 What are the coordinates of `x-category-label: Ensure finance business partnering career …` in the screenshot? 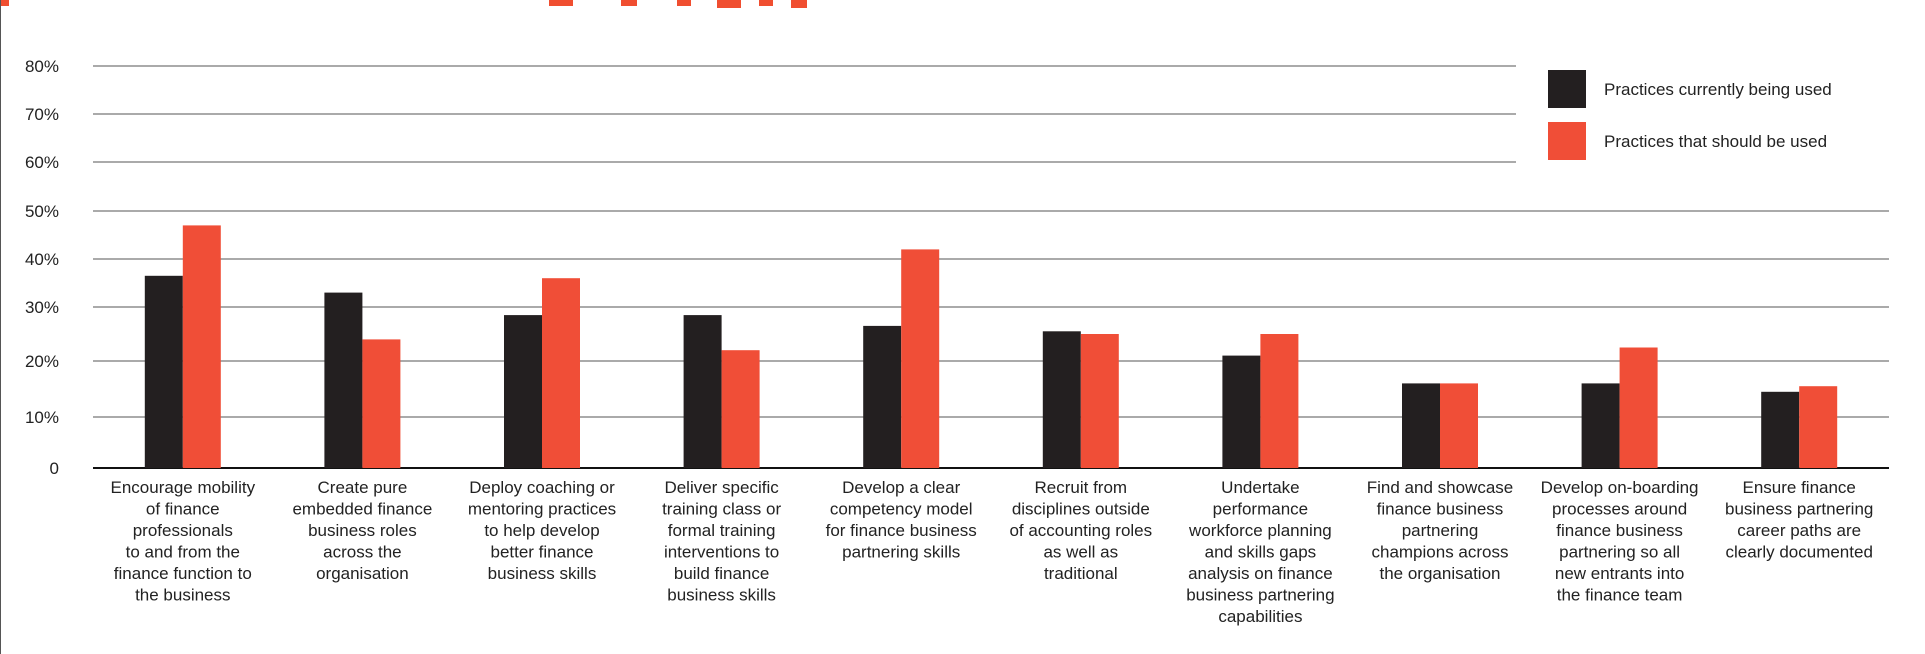 It's located at (1799, 520).